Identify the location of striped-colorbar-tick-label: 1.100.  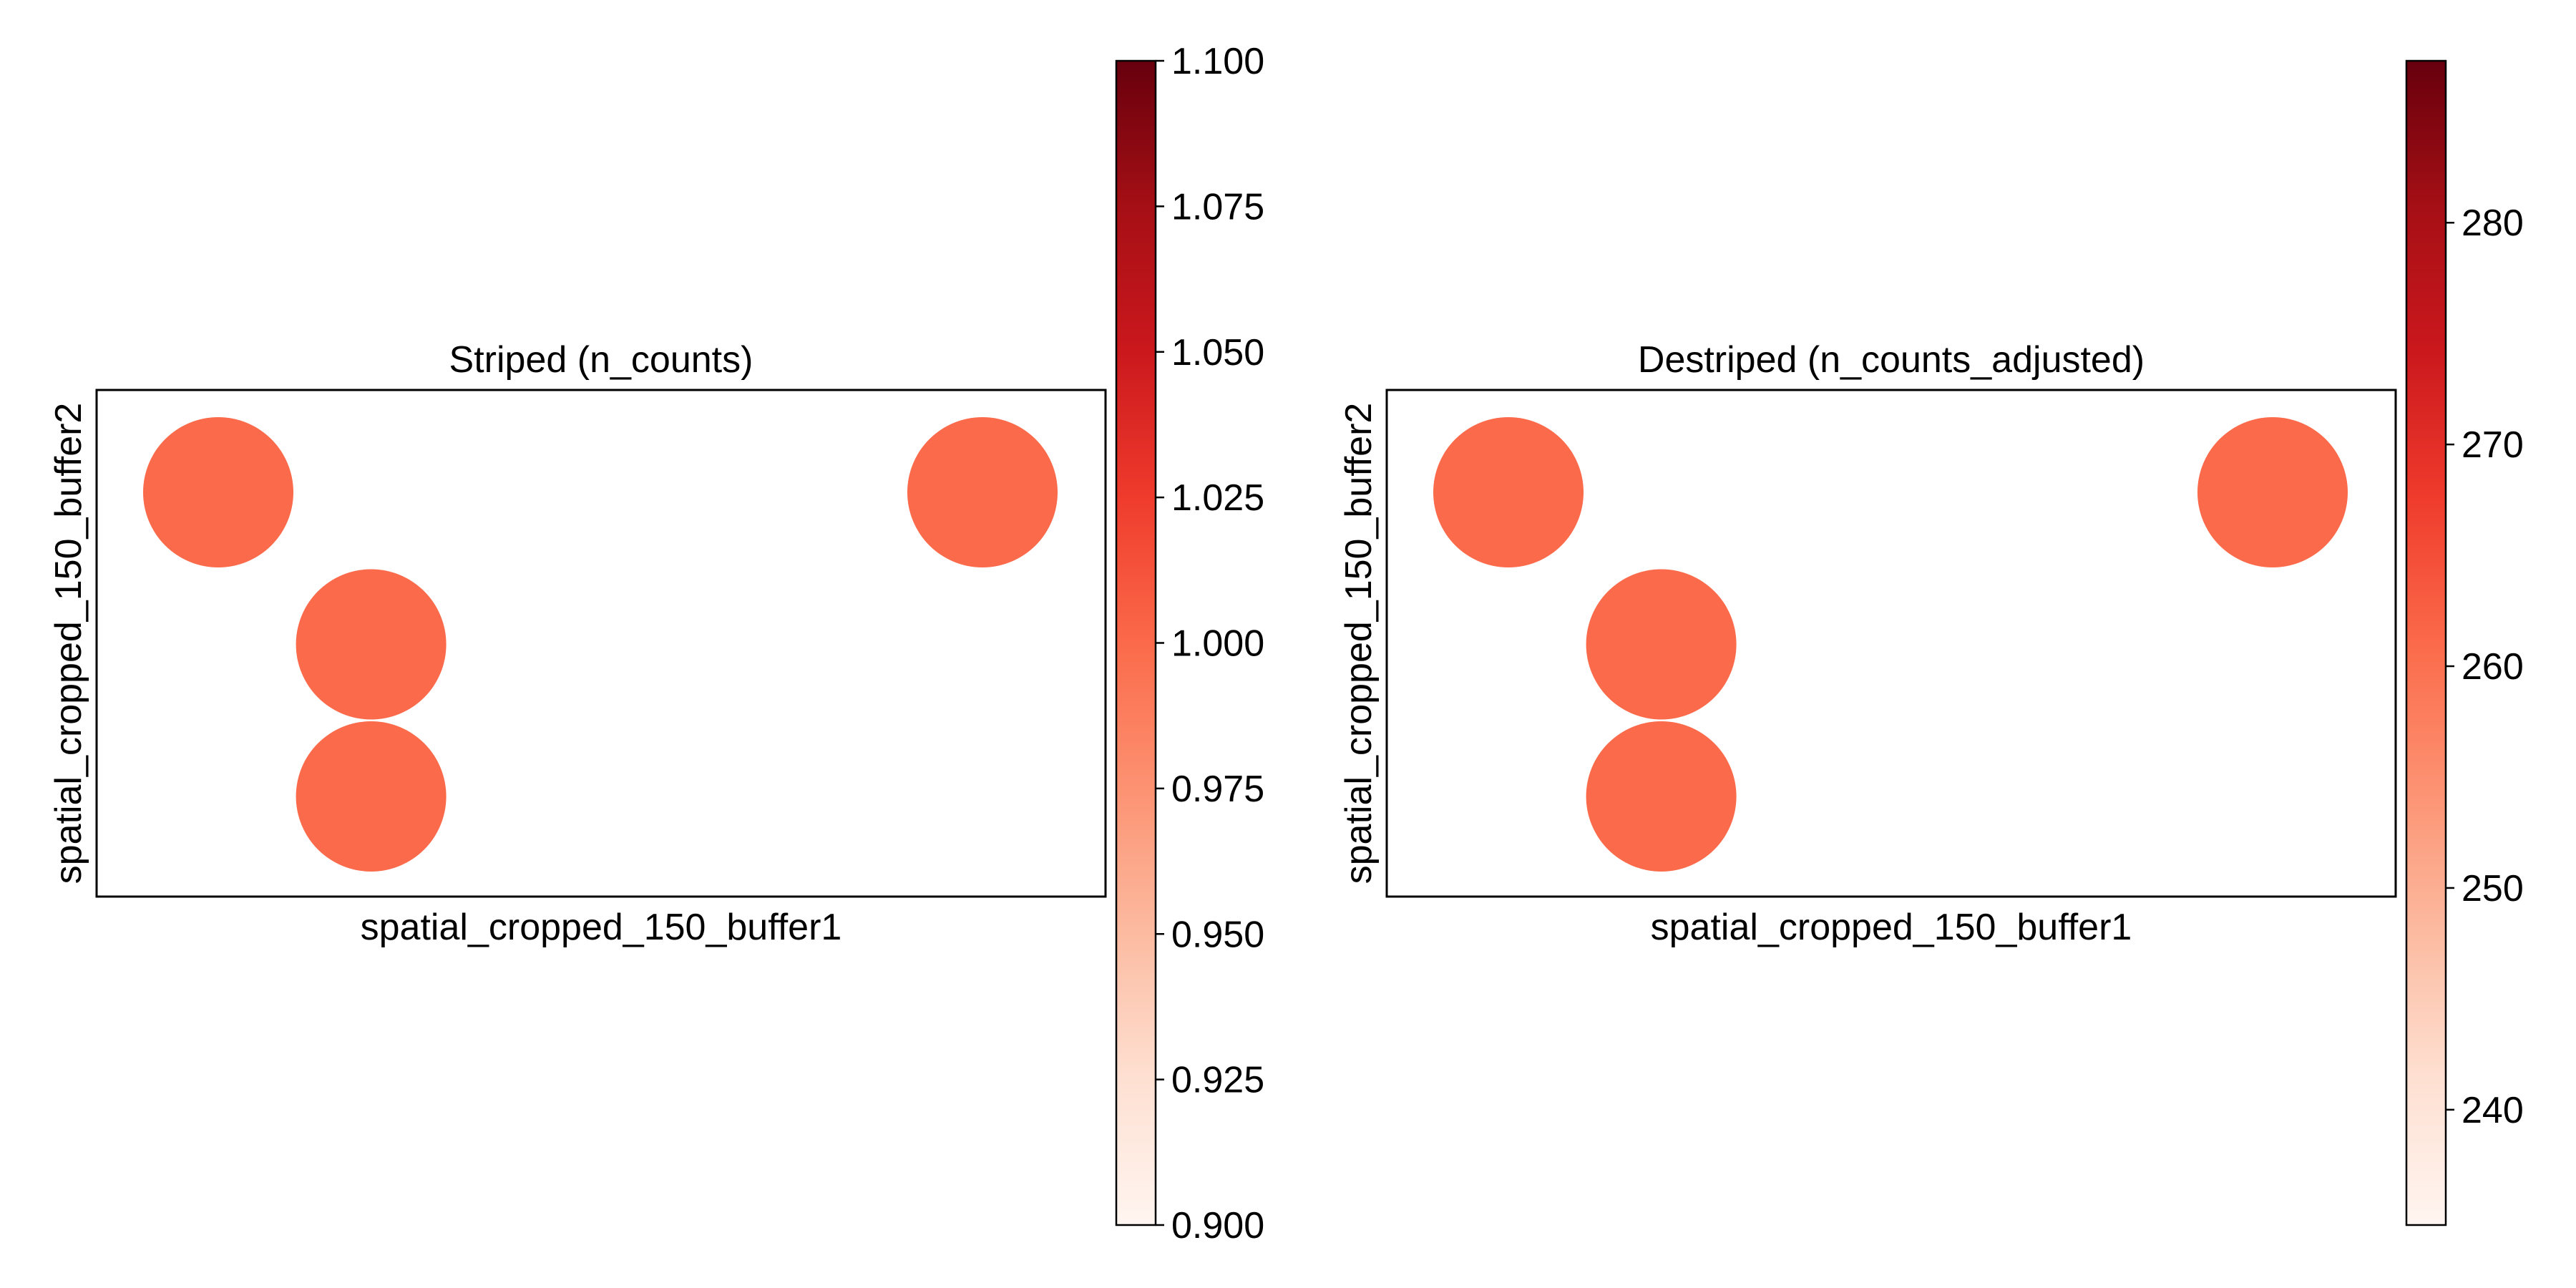
(1217, 61).